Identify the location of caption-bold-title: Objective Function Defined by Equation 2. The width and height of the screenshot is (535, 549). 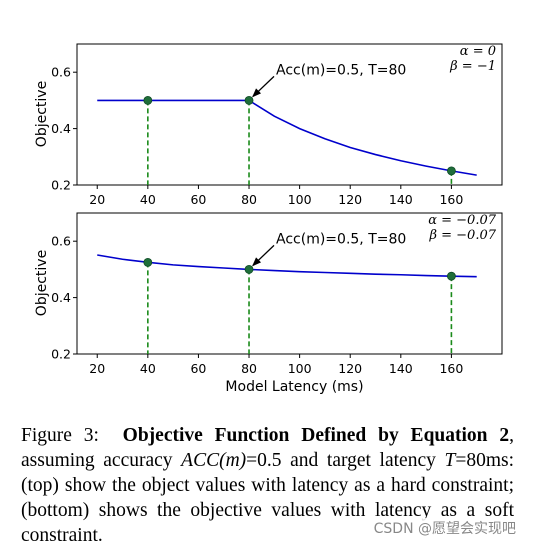
(316, 435).